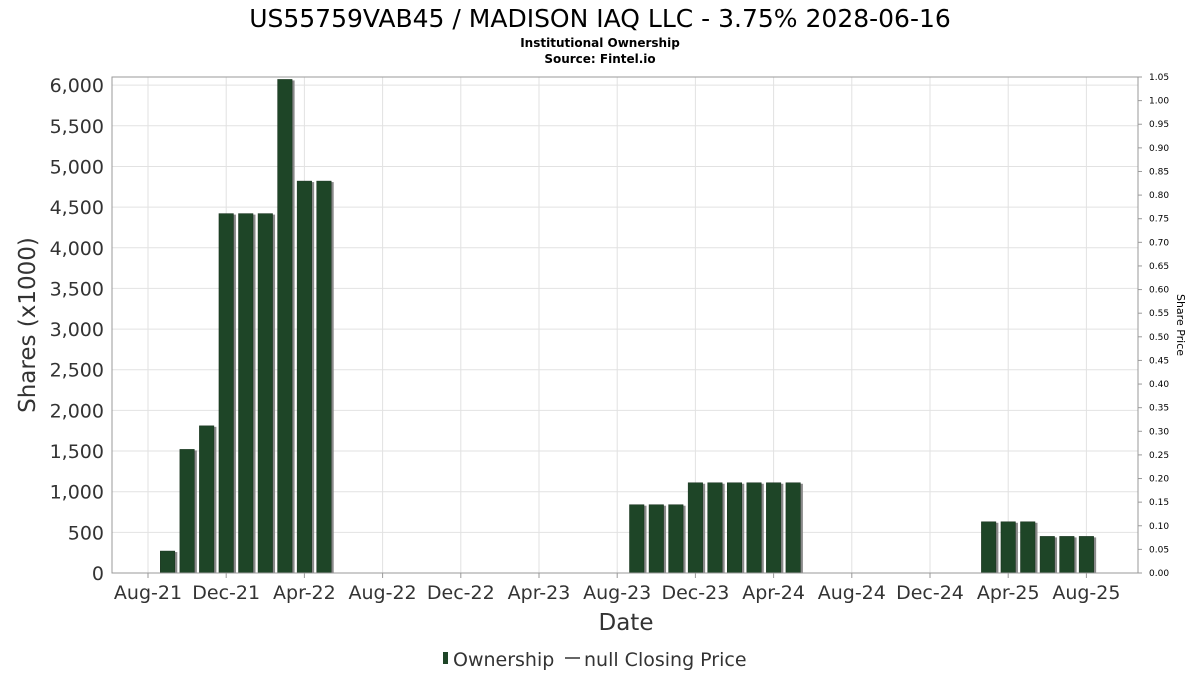 This screenshot has height=675, width=1200. I want to click on y-tick-label: 0, so click(98, 574).